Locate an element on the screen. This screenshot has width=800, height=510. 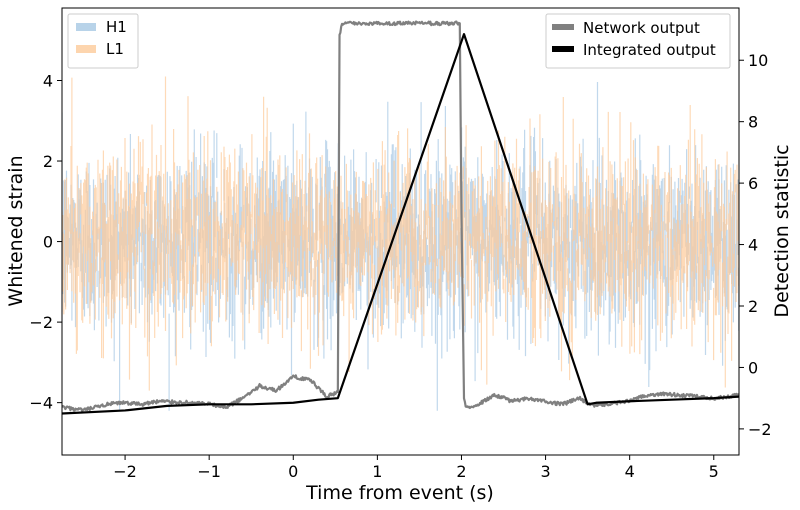
y-tick-label-left: −4 is located at coordinates (41, 403).